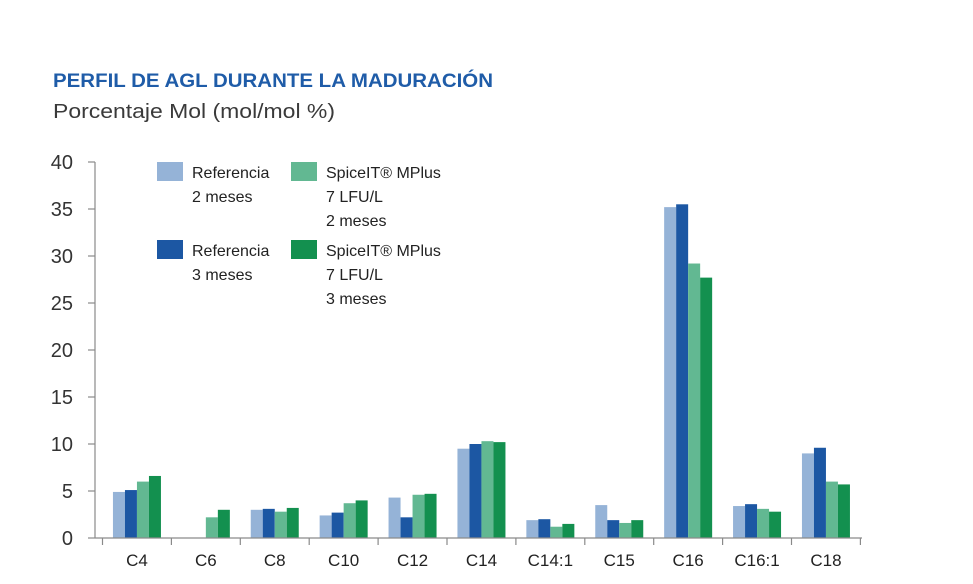  Describe the element at coordinates (481, 560) in the screenshot. I see `x-tick-label: C14` at that location.